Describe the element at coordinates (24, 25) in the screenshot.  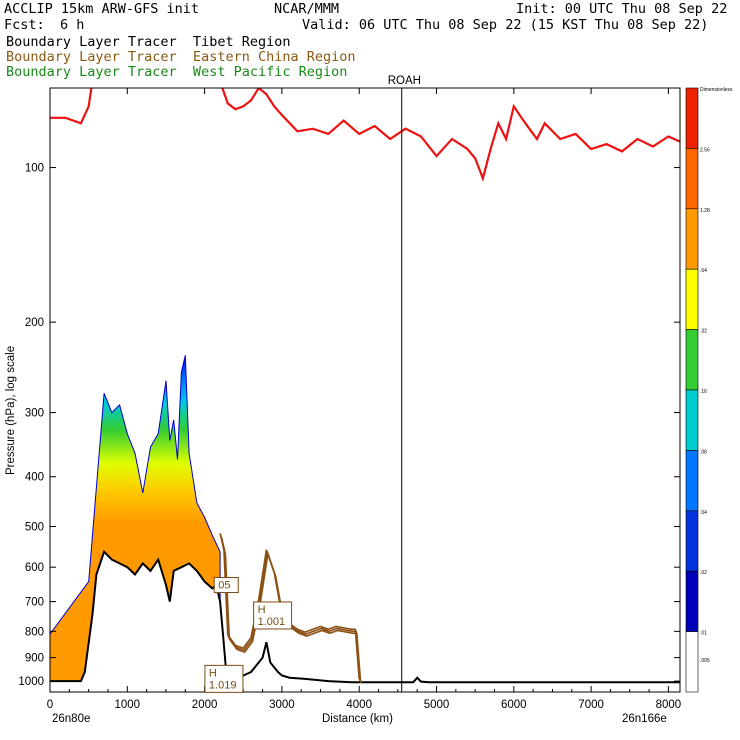
I see `forecast-label: Fcst:` at that location.